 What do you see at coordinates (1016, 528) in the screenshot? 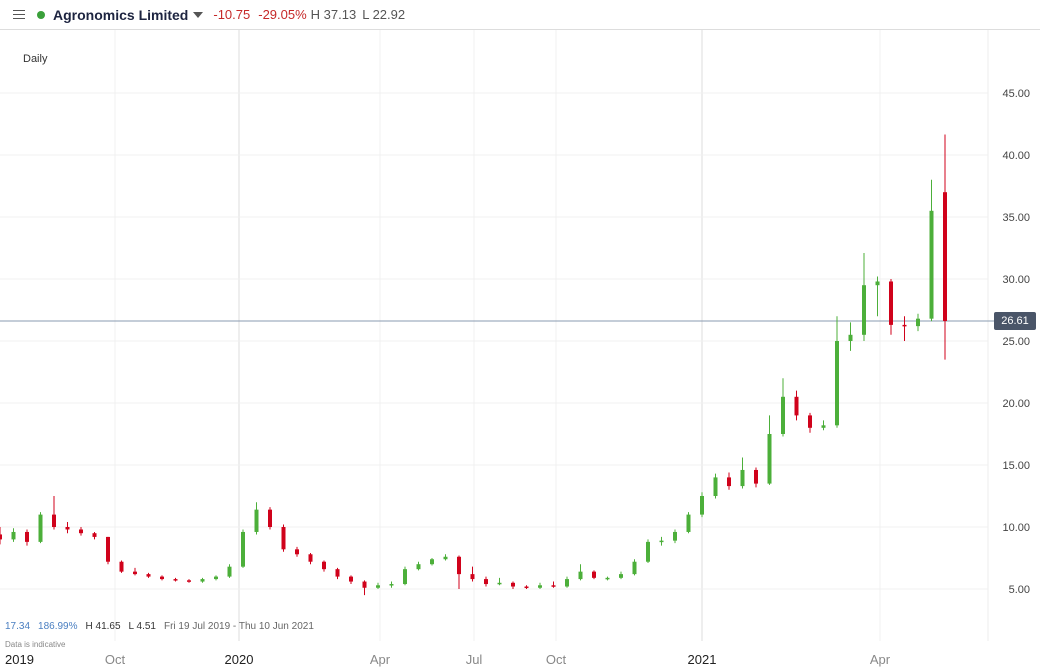
I see `y-tick-label: 10.00` at bounding box center [1016, 528].